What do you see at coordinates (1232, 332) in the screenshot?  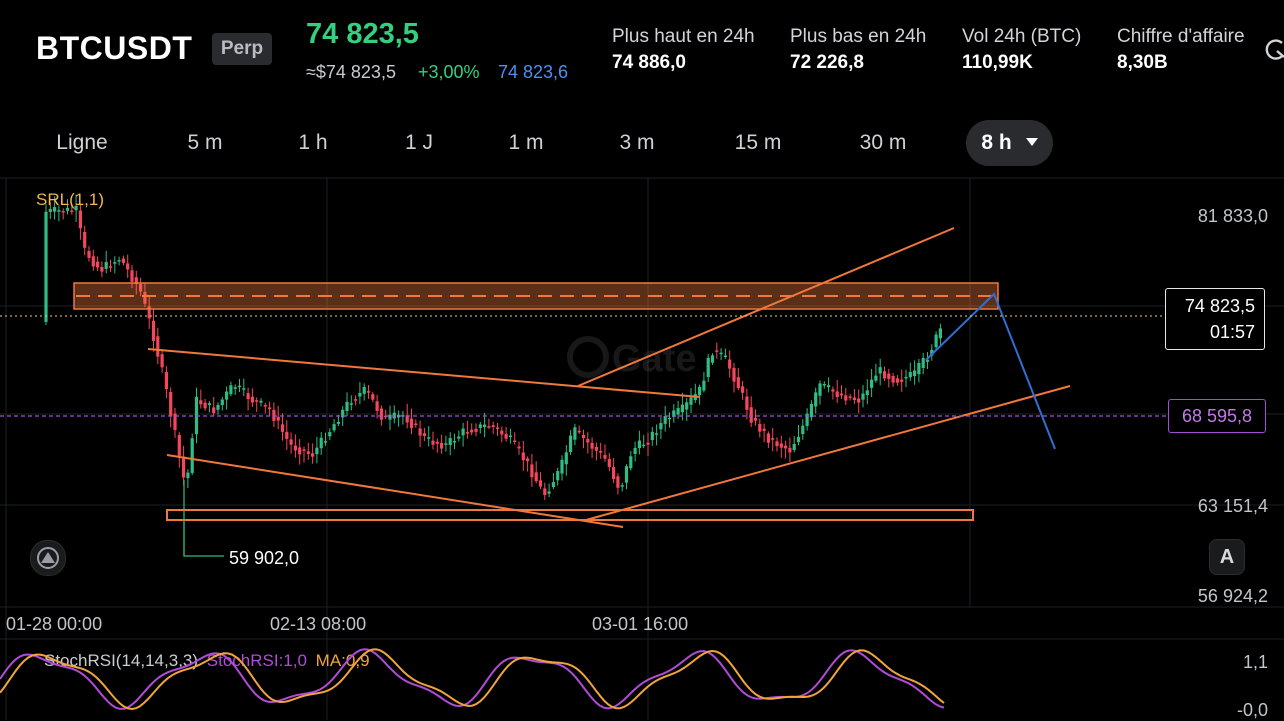 I see `candle-countdown: 01:57` at bounding box center [1232, 332].